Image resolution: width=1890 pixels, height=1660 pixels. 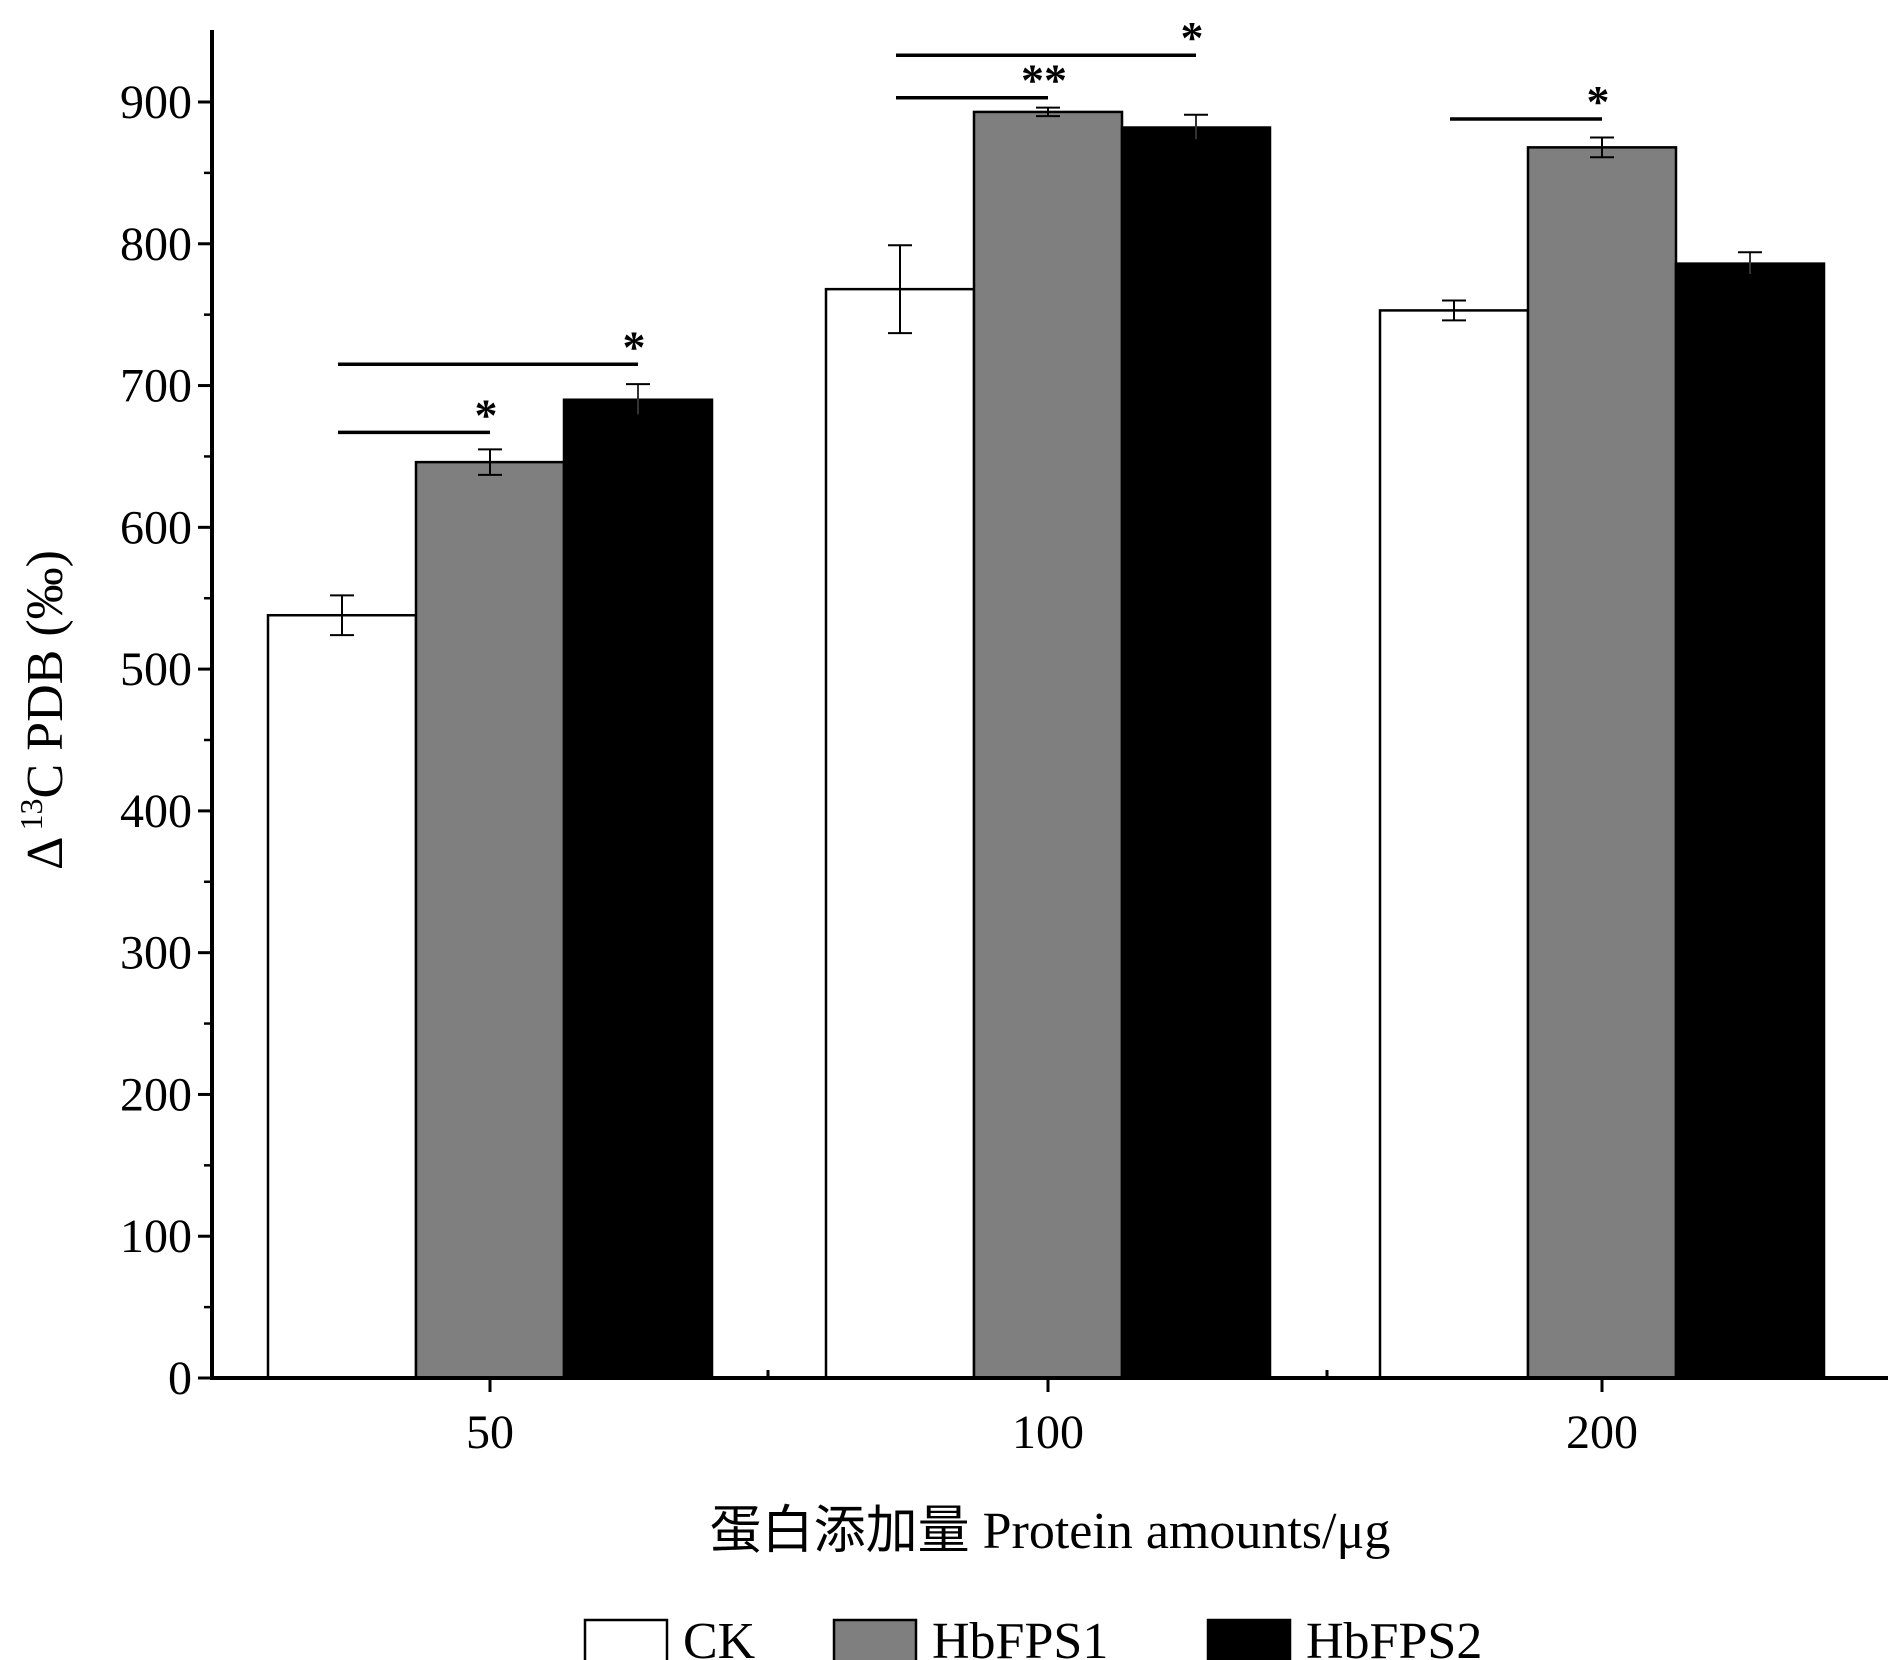 I want to click on y-axis-title-rest: C PDB (‰), so click(x=45, y=674).